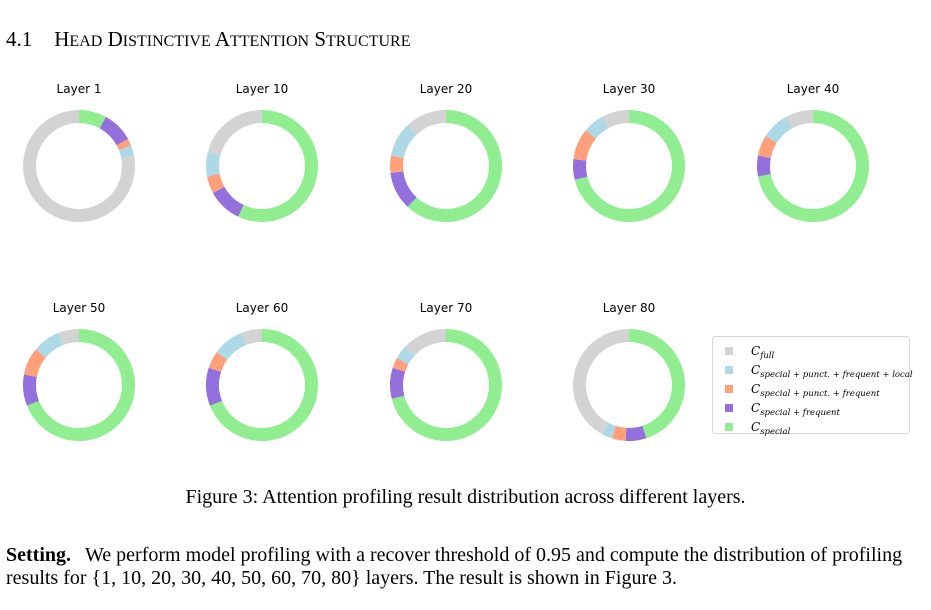  I want to click on slice-layer-20-c-special-frequent, so click(403, 189).